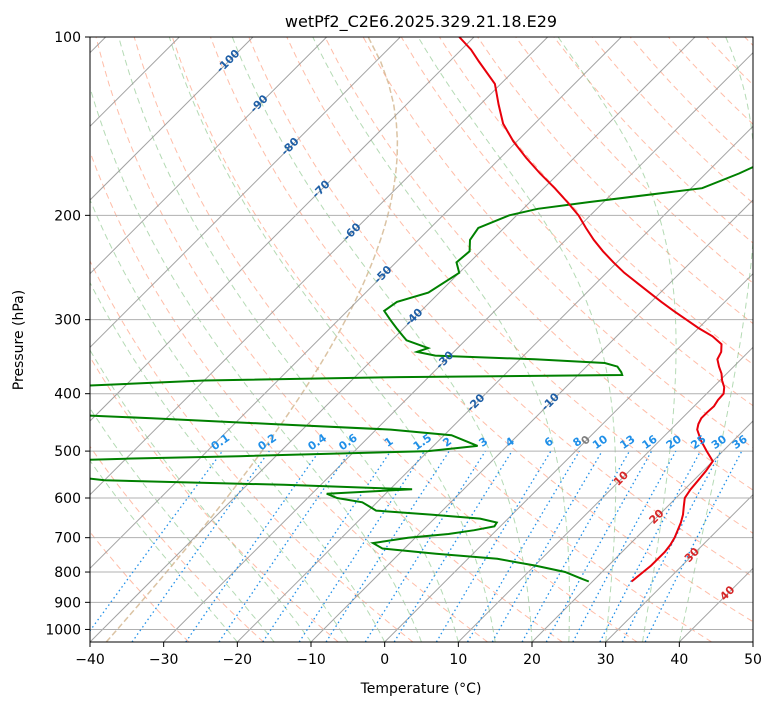 This screenshot has height=708, width=775. Describe the element at coordinates (679, 660) in the screenshot. I see `x-tick-label: 40` at that location.